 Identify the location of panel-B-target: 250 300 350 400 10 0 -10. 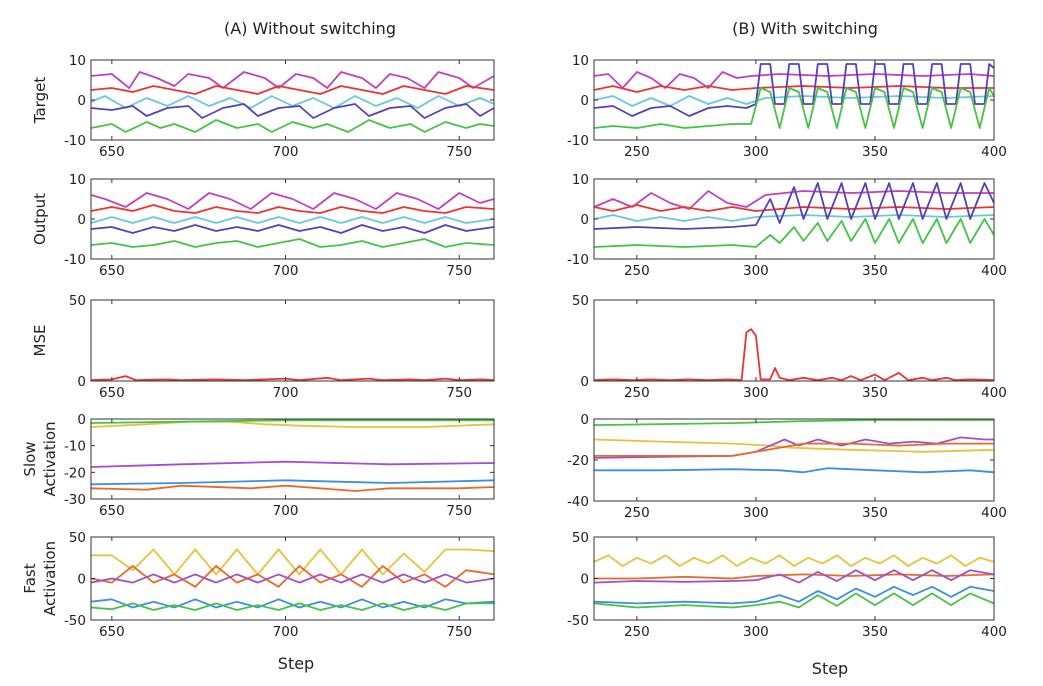
(787, 106).